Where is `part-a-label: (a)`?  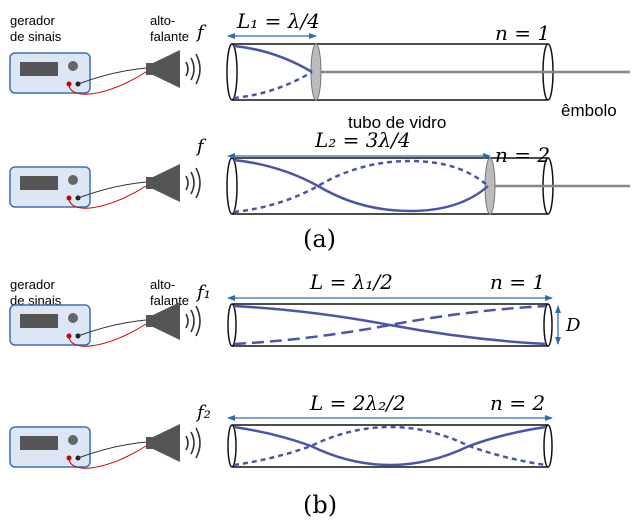 part-a-label: (a) is located at coordinates (319, 239).